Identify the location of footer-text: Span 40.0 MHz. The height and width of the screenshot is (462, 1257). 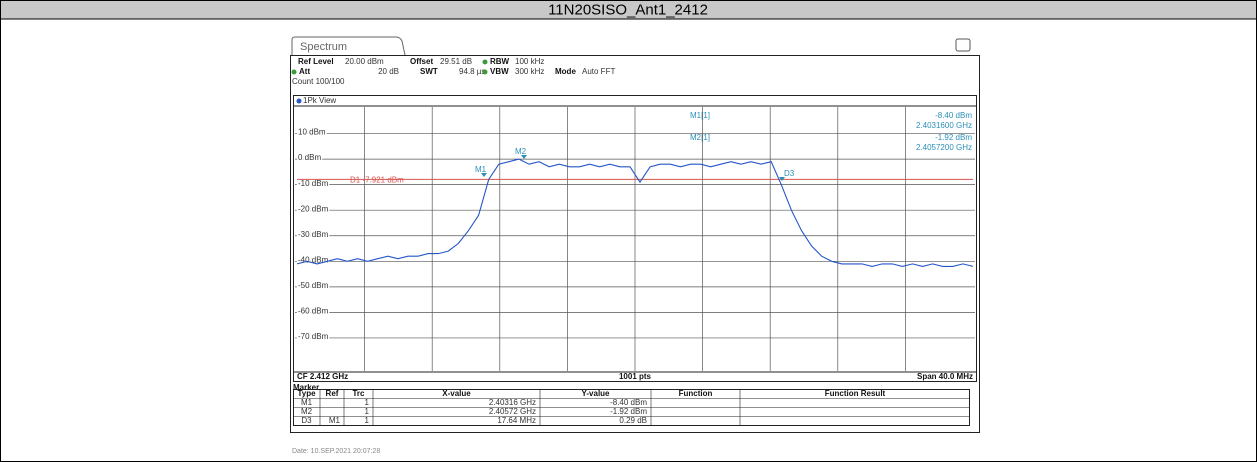
(945, 376).